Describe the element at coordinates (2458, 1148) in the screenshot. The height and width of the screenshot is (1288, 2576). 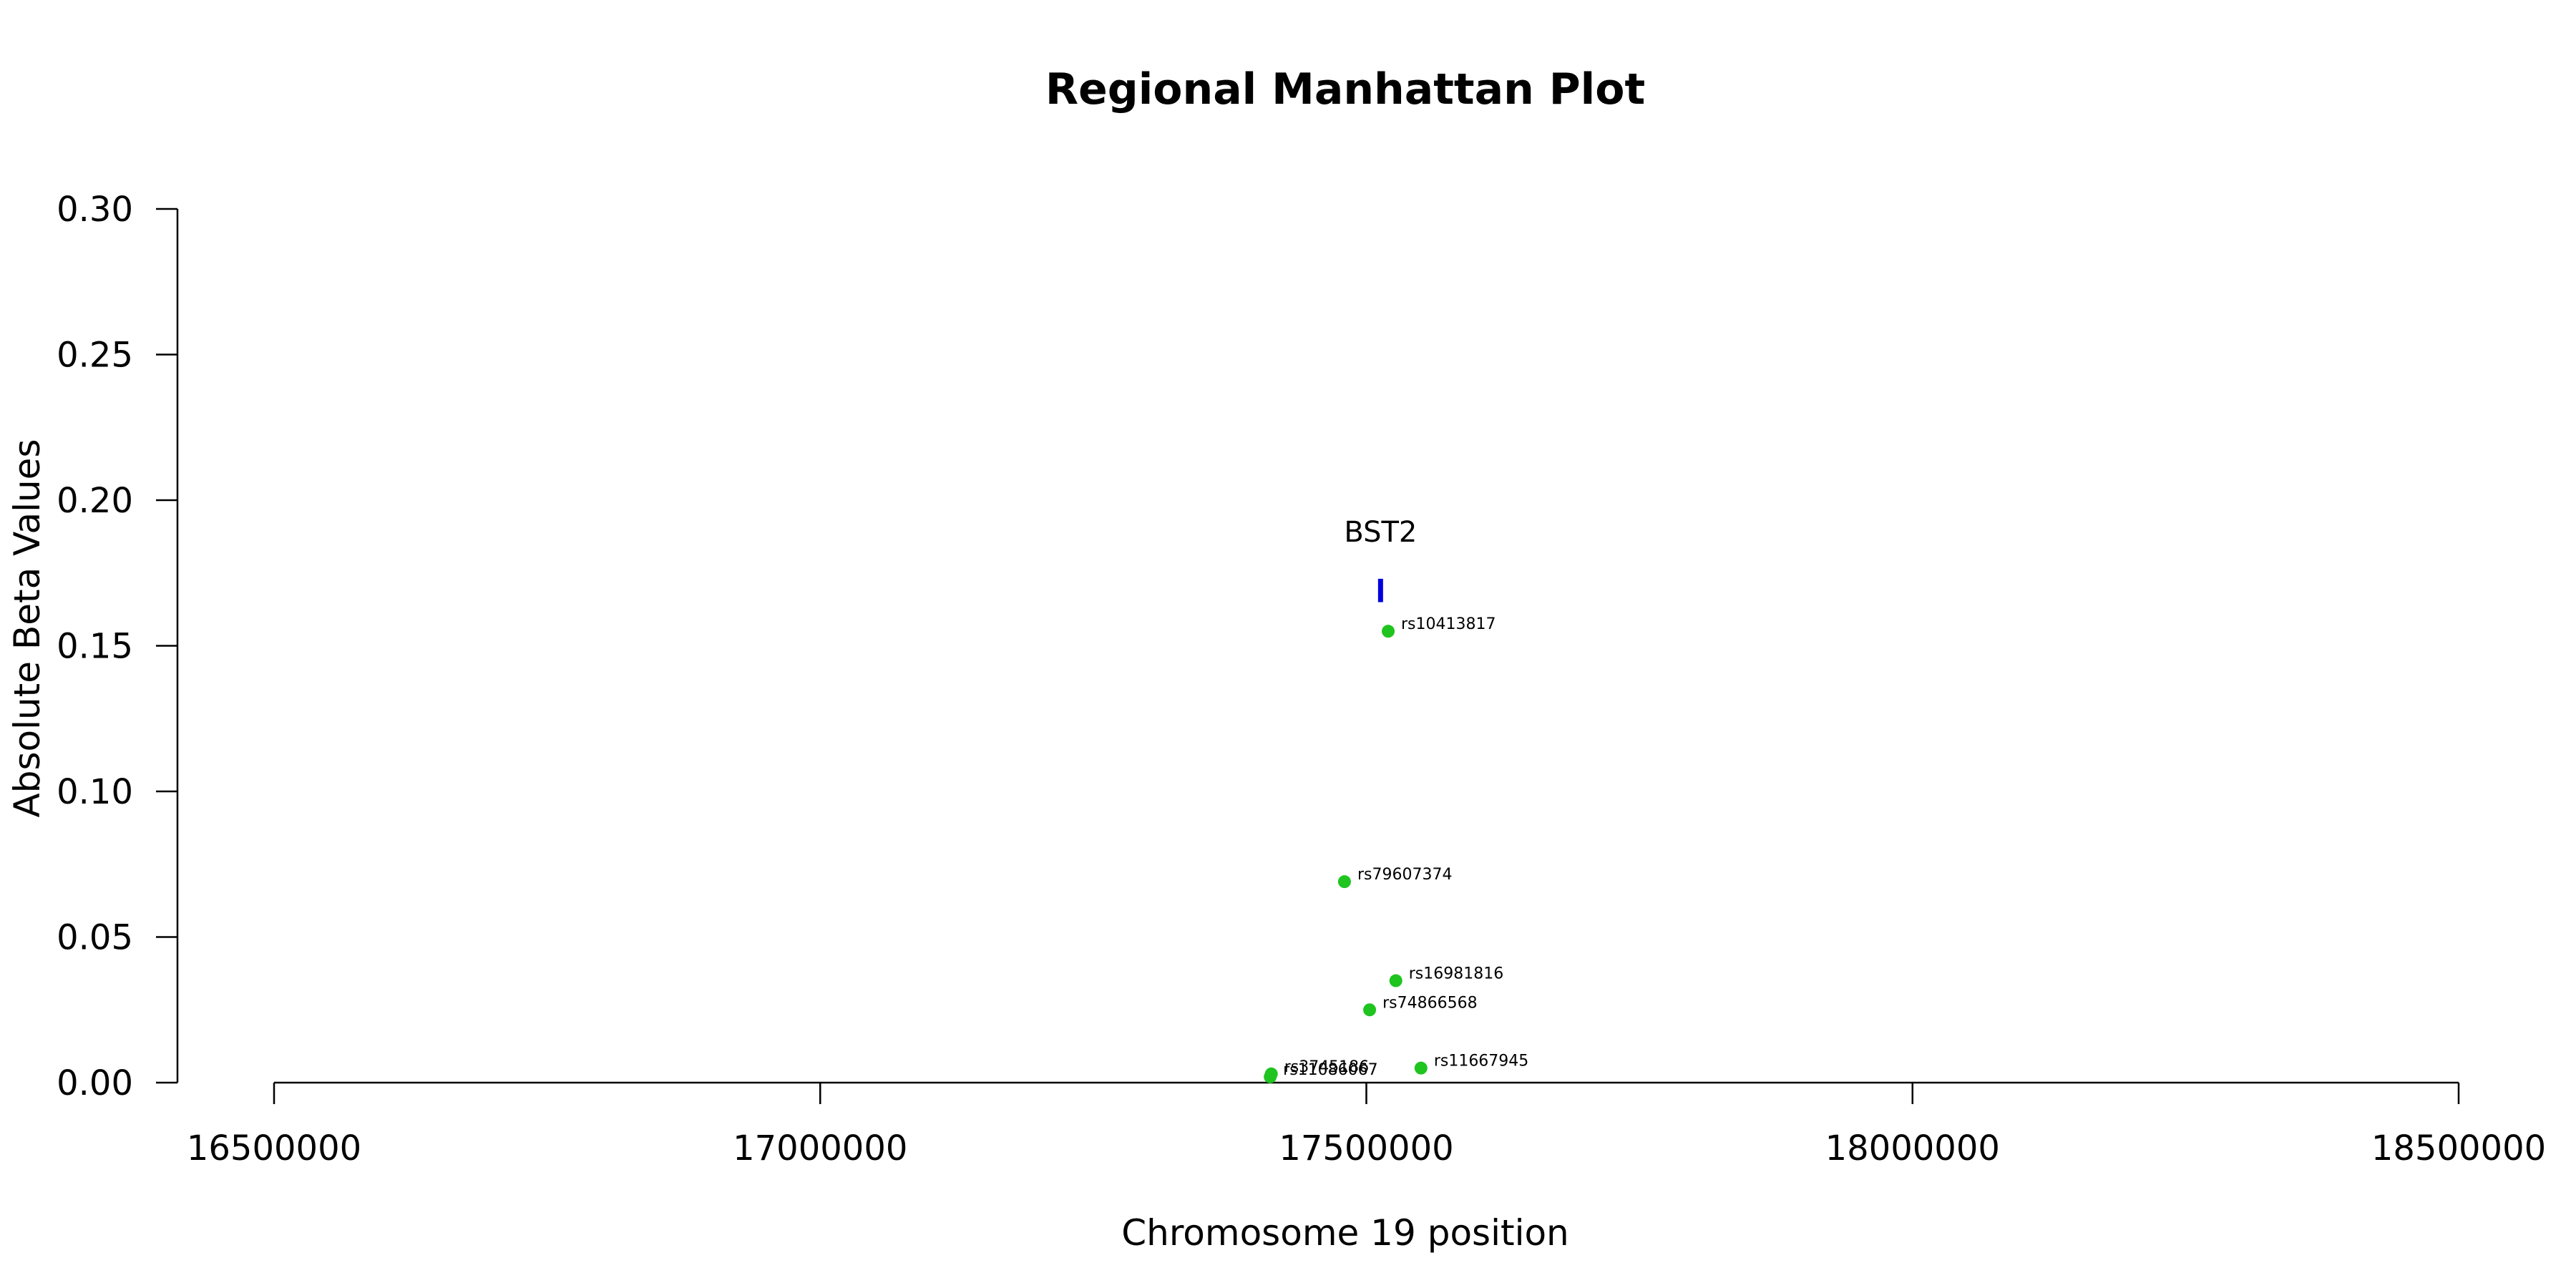
I see `x-tick-label: 18500000` at that location.